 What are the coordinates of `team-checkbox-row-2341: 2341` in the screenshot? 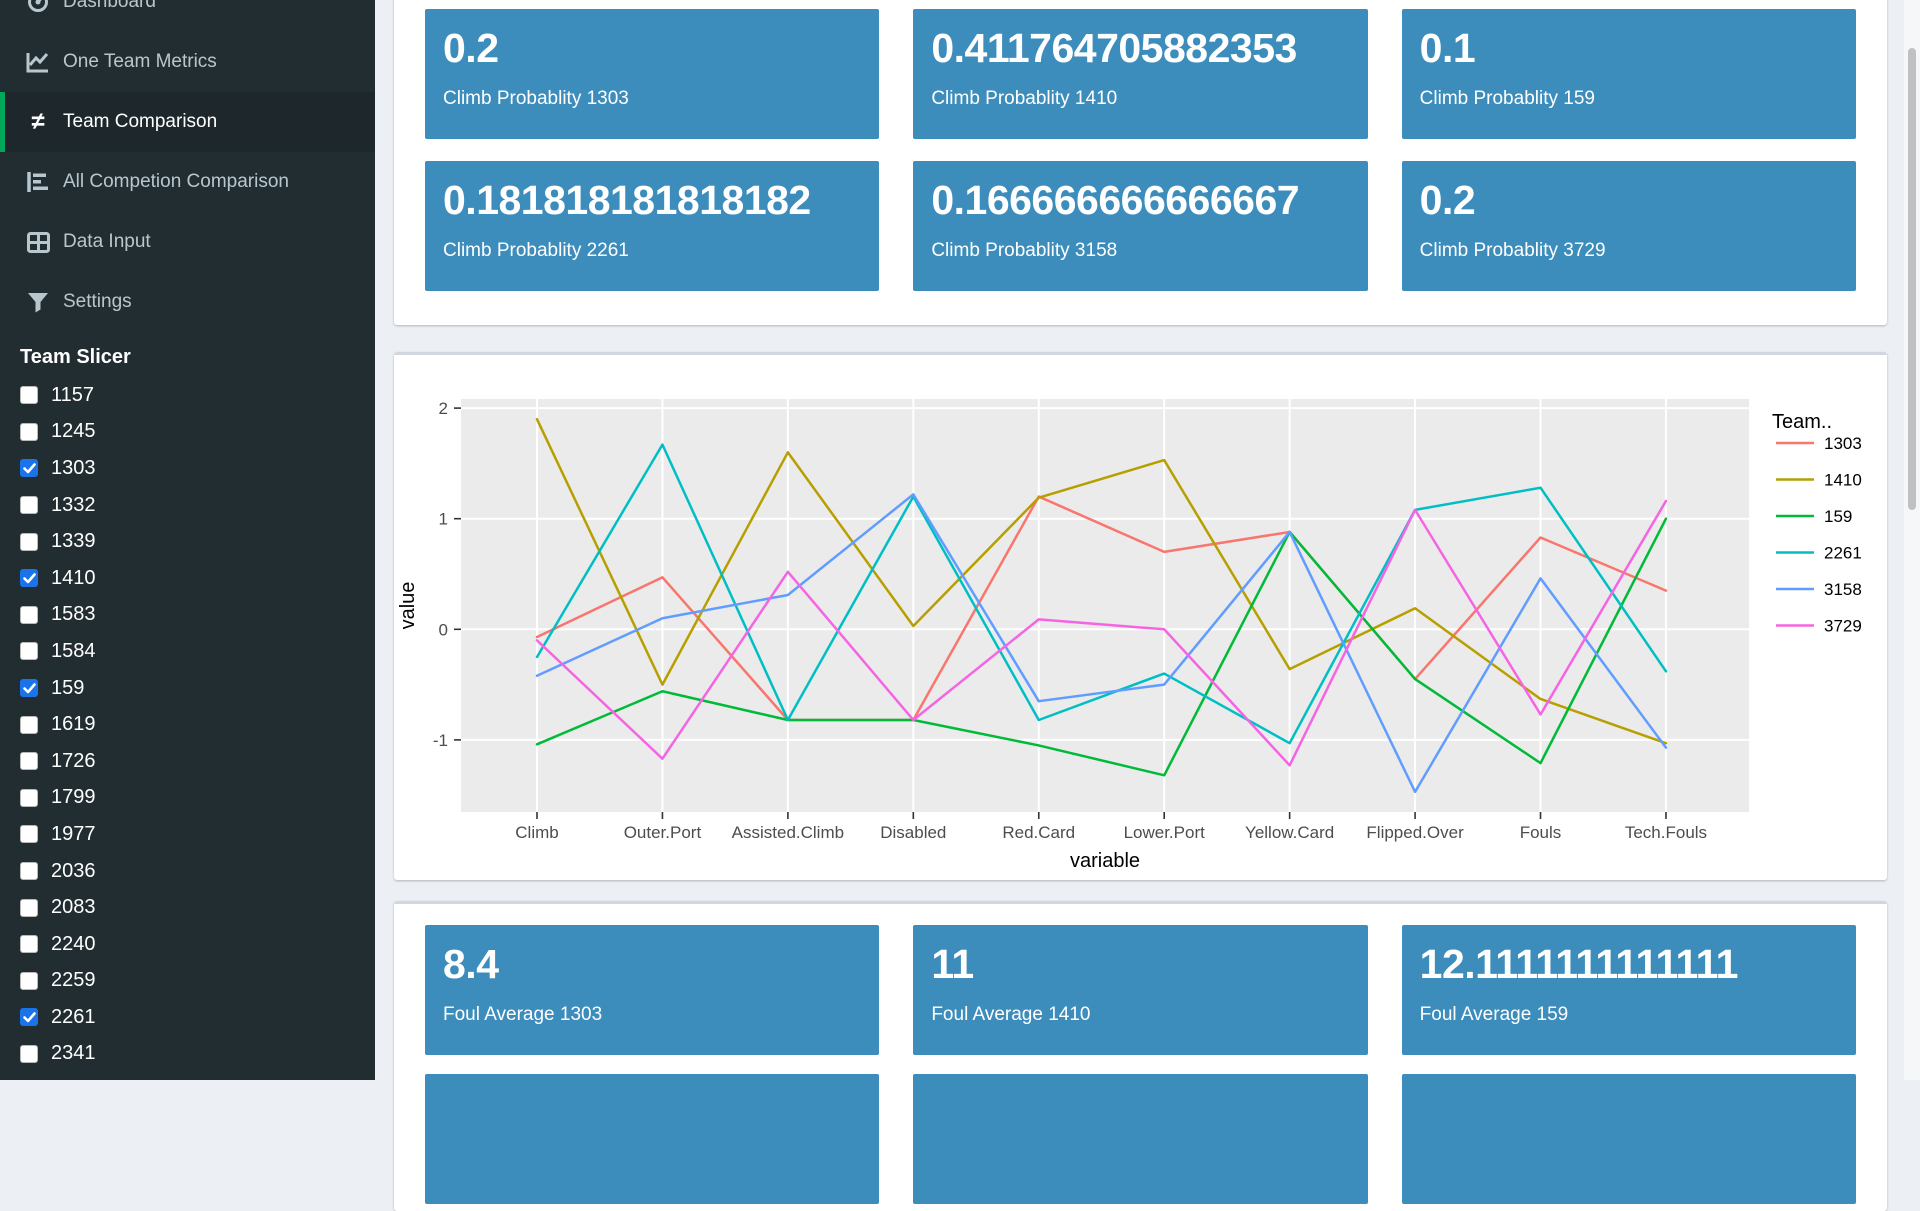 It's located at (190, 1054).